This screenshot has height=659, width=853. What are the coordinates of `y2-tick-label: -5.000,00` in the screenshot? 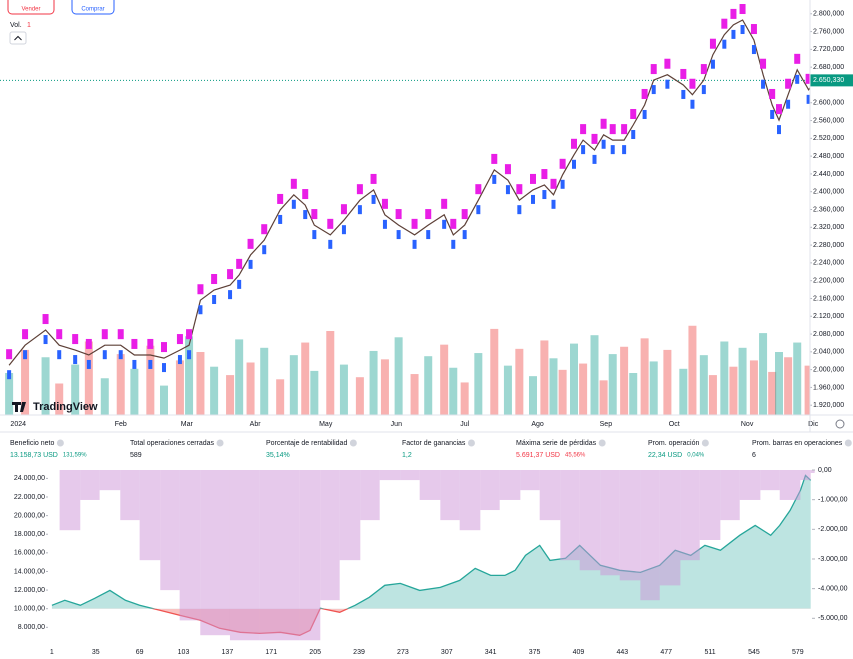 It's located at (833, 618).